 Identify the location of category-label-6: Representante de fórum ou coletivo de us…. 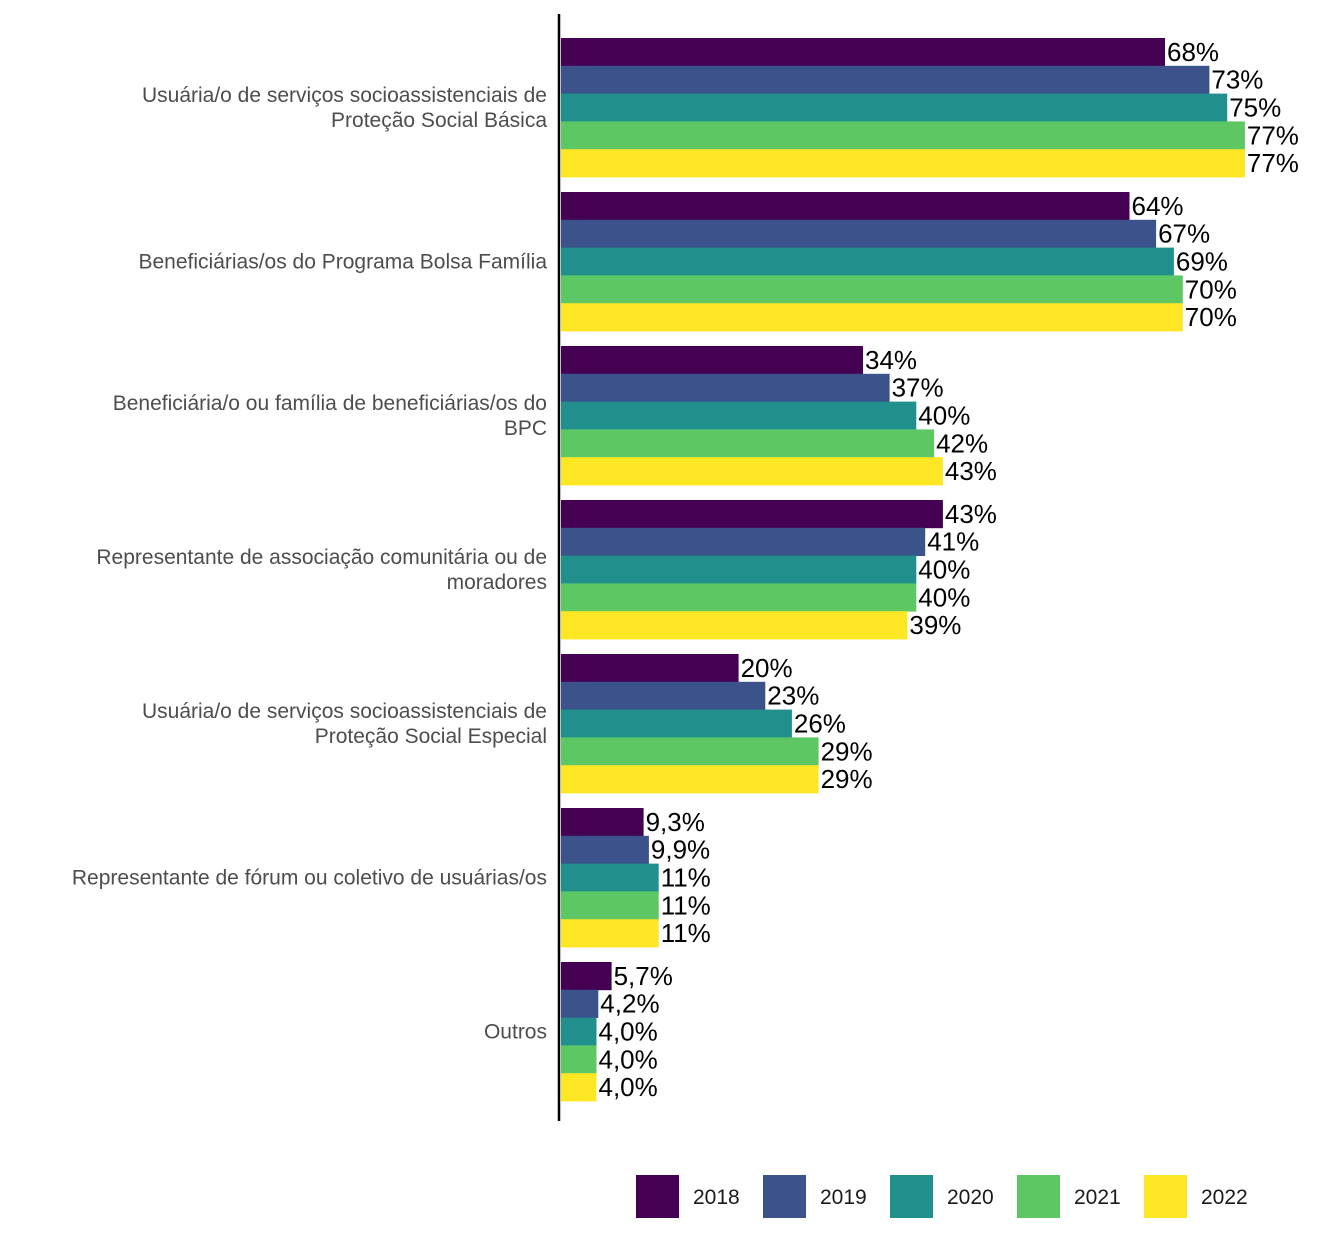
(309, 878).